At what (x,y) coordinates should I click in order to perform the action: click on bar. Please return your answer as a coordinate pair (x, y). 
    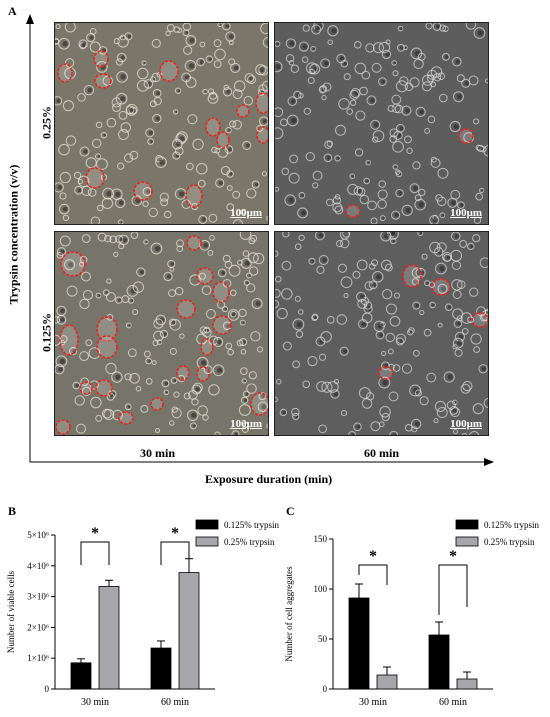
    Looking at the image, I should click on (359, 643).